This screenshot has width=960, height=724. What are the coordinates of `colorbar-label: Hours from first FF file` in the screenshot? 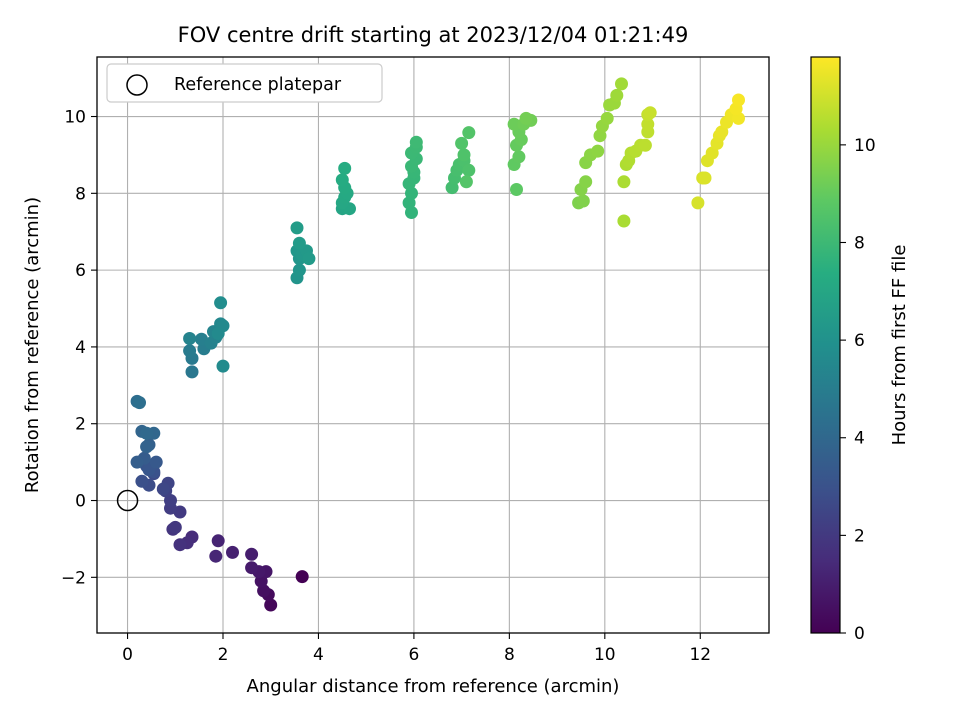 It's located at (899, 345).